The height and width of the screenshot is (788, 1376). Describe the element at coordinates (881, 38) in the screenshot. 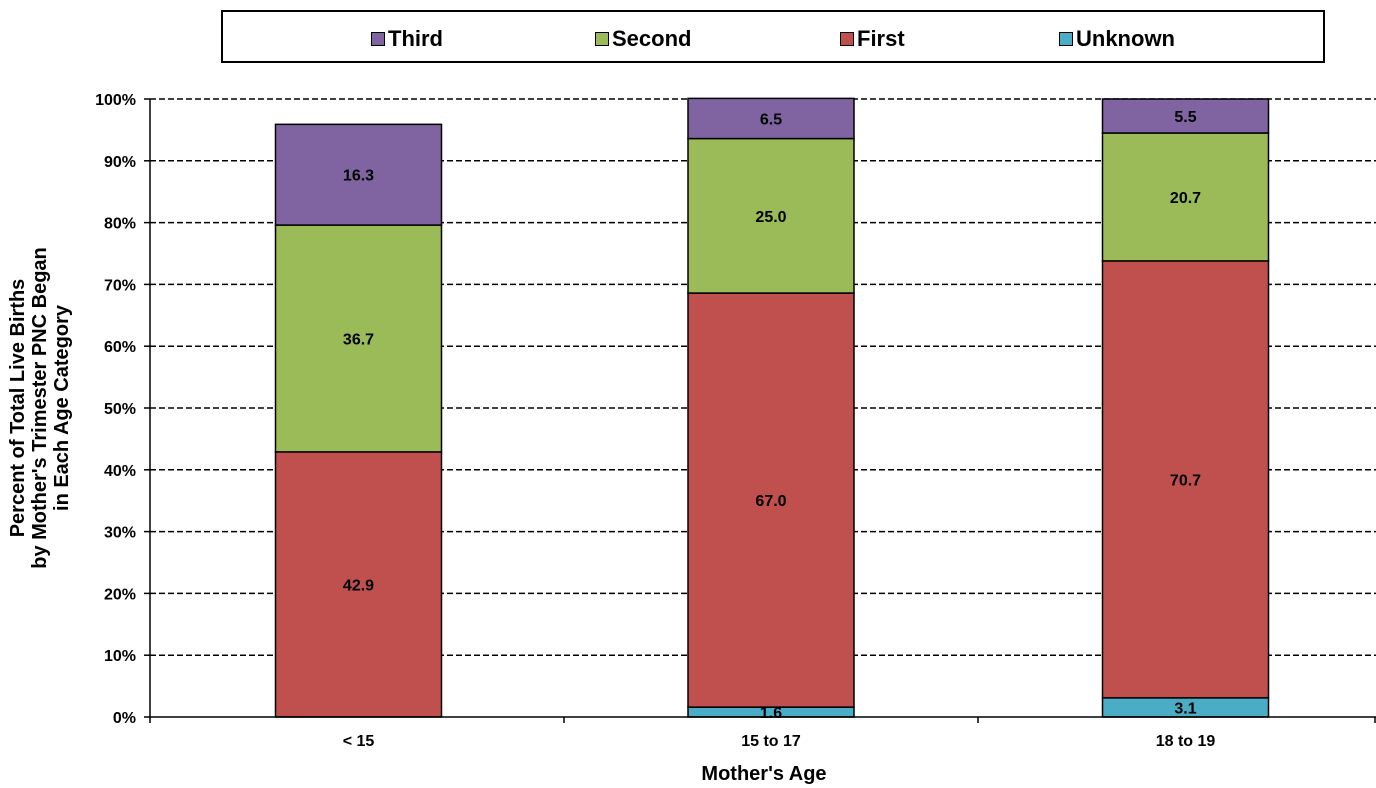

I see `legend-label: First` at that location.